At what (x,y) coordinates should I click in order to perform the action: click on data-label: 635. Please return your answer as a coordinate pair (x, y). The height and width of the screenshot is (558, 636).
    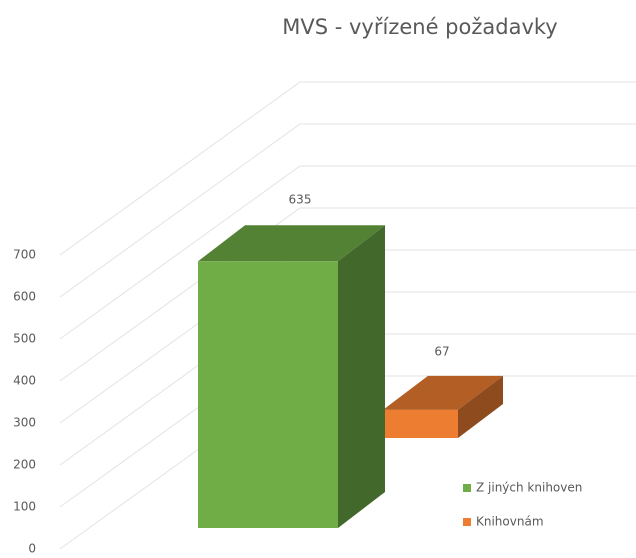
    Looking at the image, I should click on (300, 200).